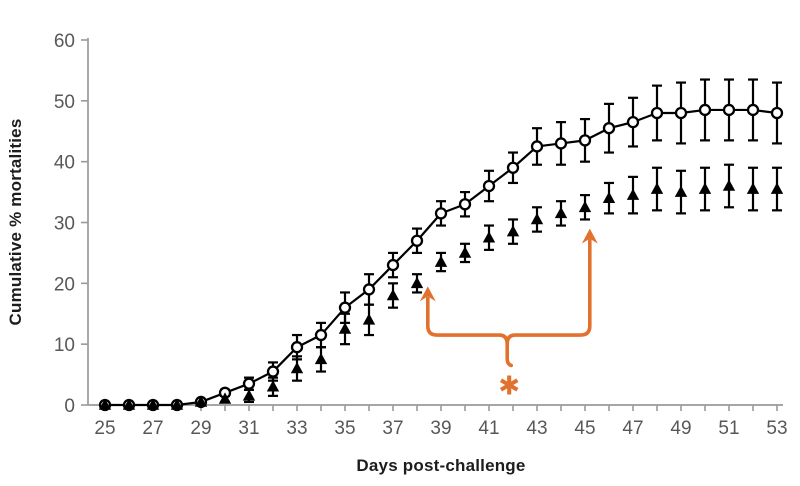 The width and height of the screenshot is (800, 486). I want to click on y-tick-label: 30, so click(64, 224).